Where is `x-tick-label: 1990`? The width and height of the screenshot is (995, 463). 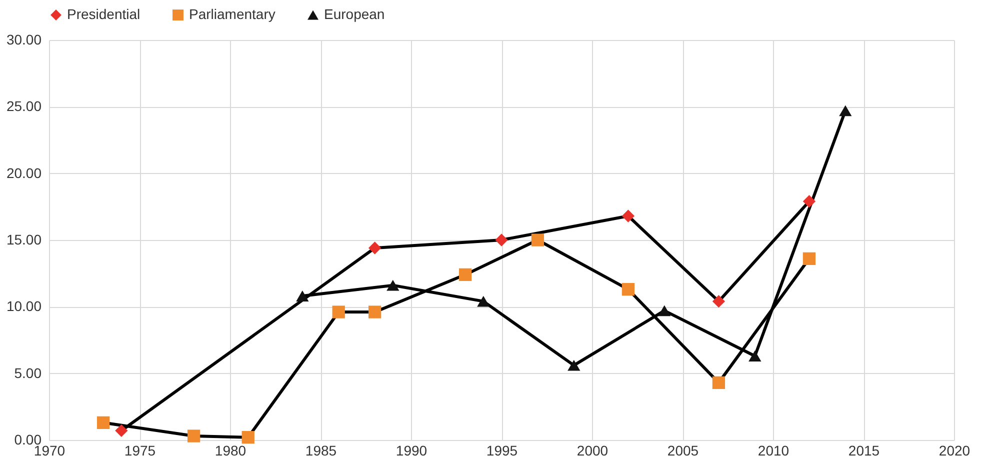 x-tick-label: 1990 is located at coordinates (412, 450).